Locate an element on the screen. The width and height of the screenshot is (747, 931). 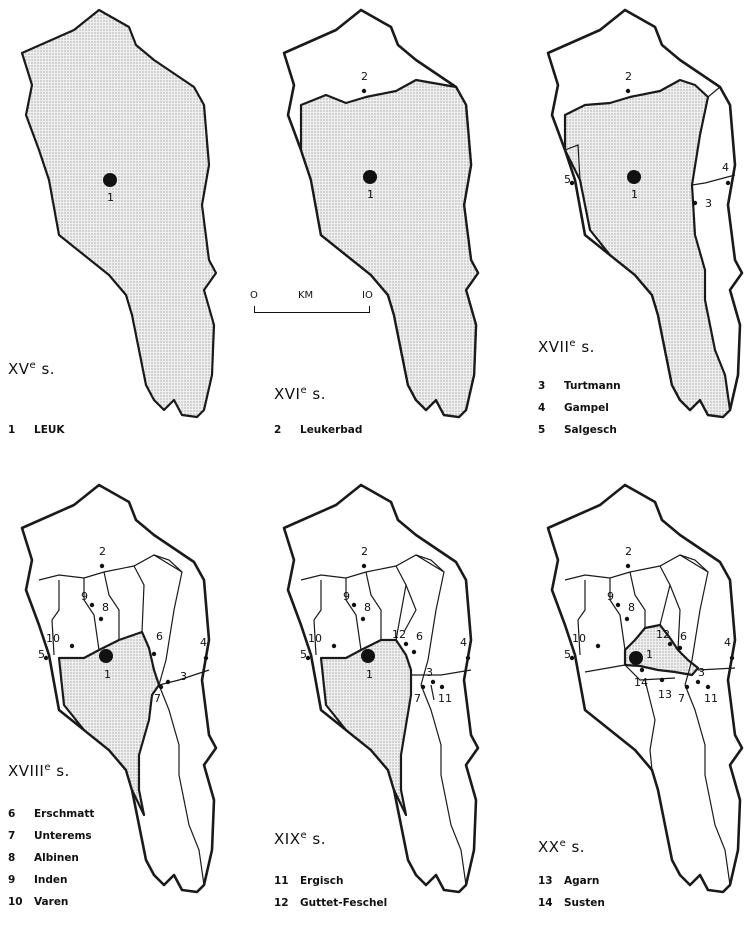
legend-panel-xix: 11 Ergisch 12 Guttet-Feschel is located at coordinates (330, 897).